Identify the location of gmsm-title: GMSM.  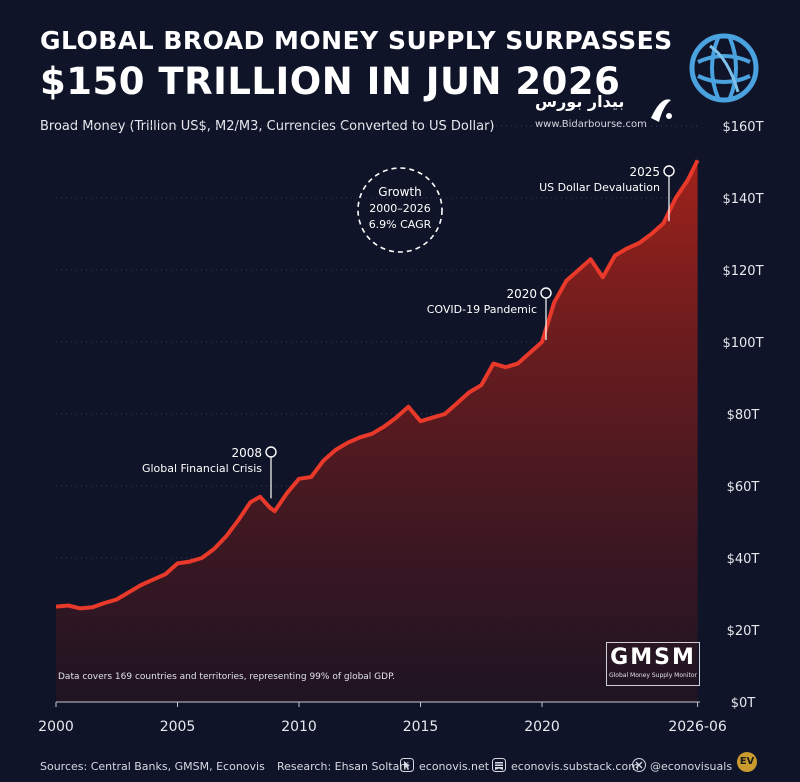
(653, 657).